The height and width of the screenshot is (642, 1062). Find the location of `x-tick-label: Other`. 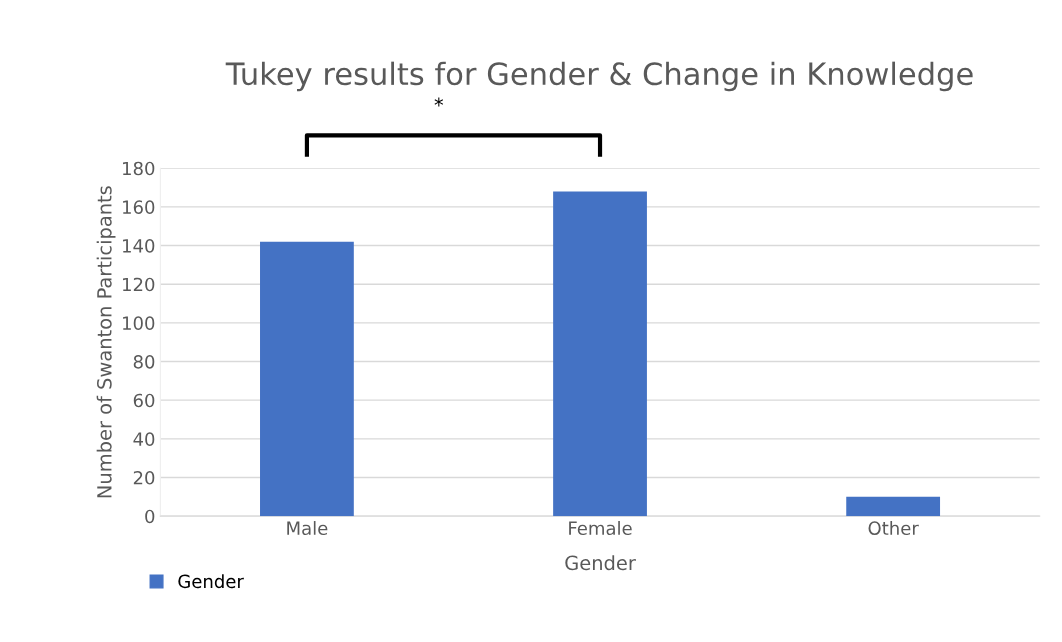

x-tick-label: Other is located at coordinates (893, 528).